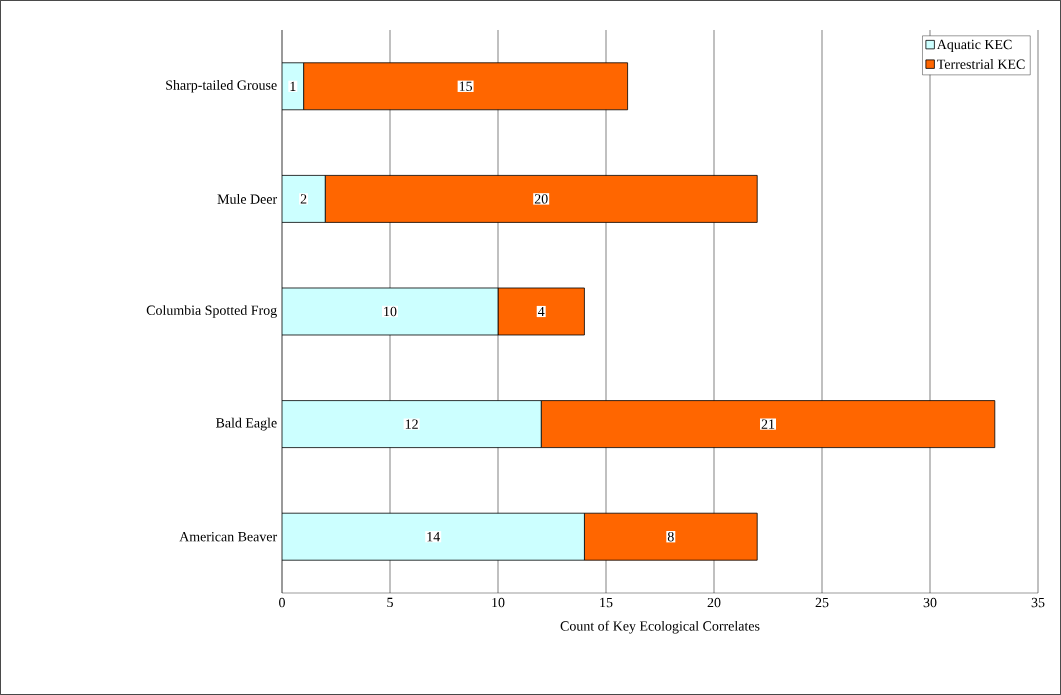 This screenshot has height=695, width=1061. What do you see at coordinates (981, 64) in the screenshot?
I see `legend-label: Terrestrial KEC` at bounding box center [981, 64].